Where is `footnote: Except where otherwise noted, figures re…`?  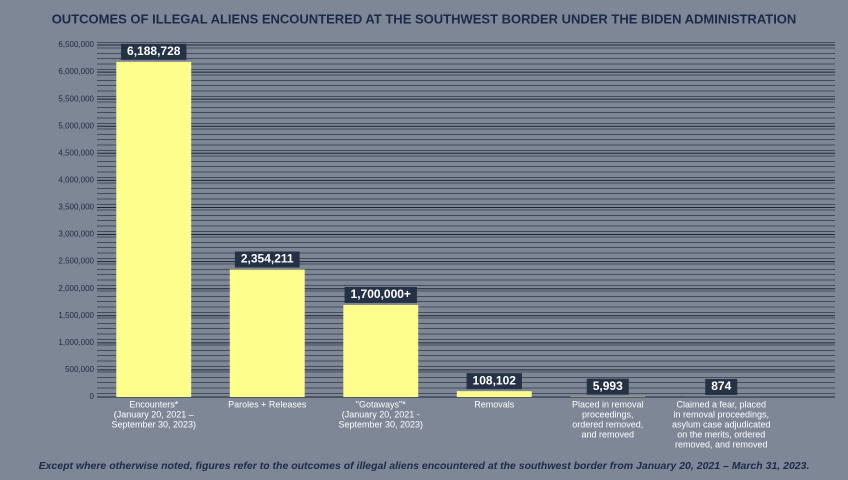 footnote: Except where otherwise noted, figures re… is located at coordinates (424, 466).